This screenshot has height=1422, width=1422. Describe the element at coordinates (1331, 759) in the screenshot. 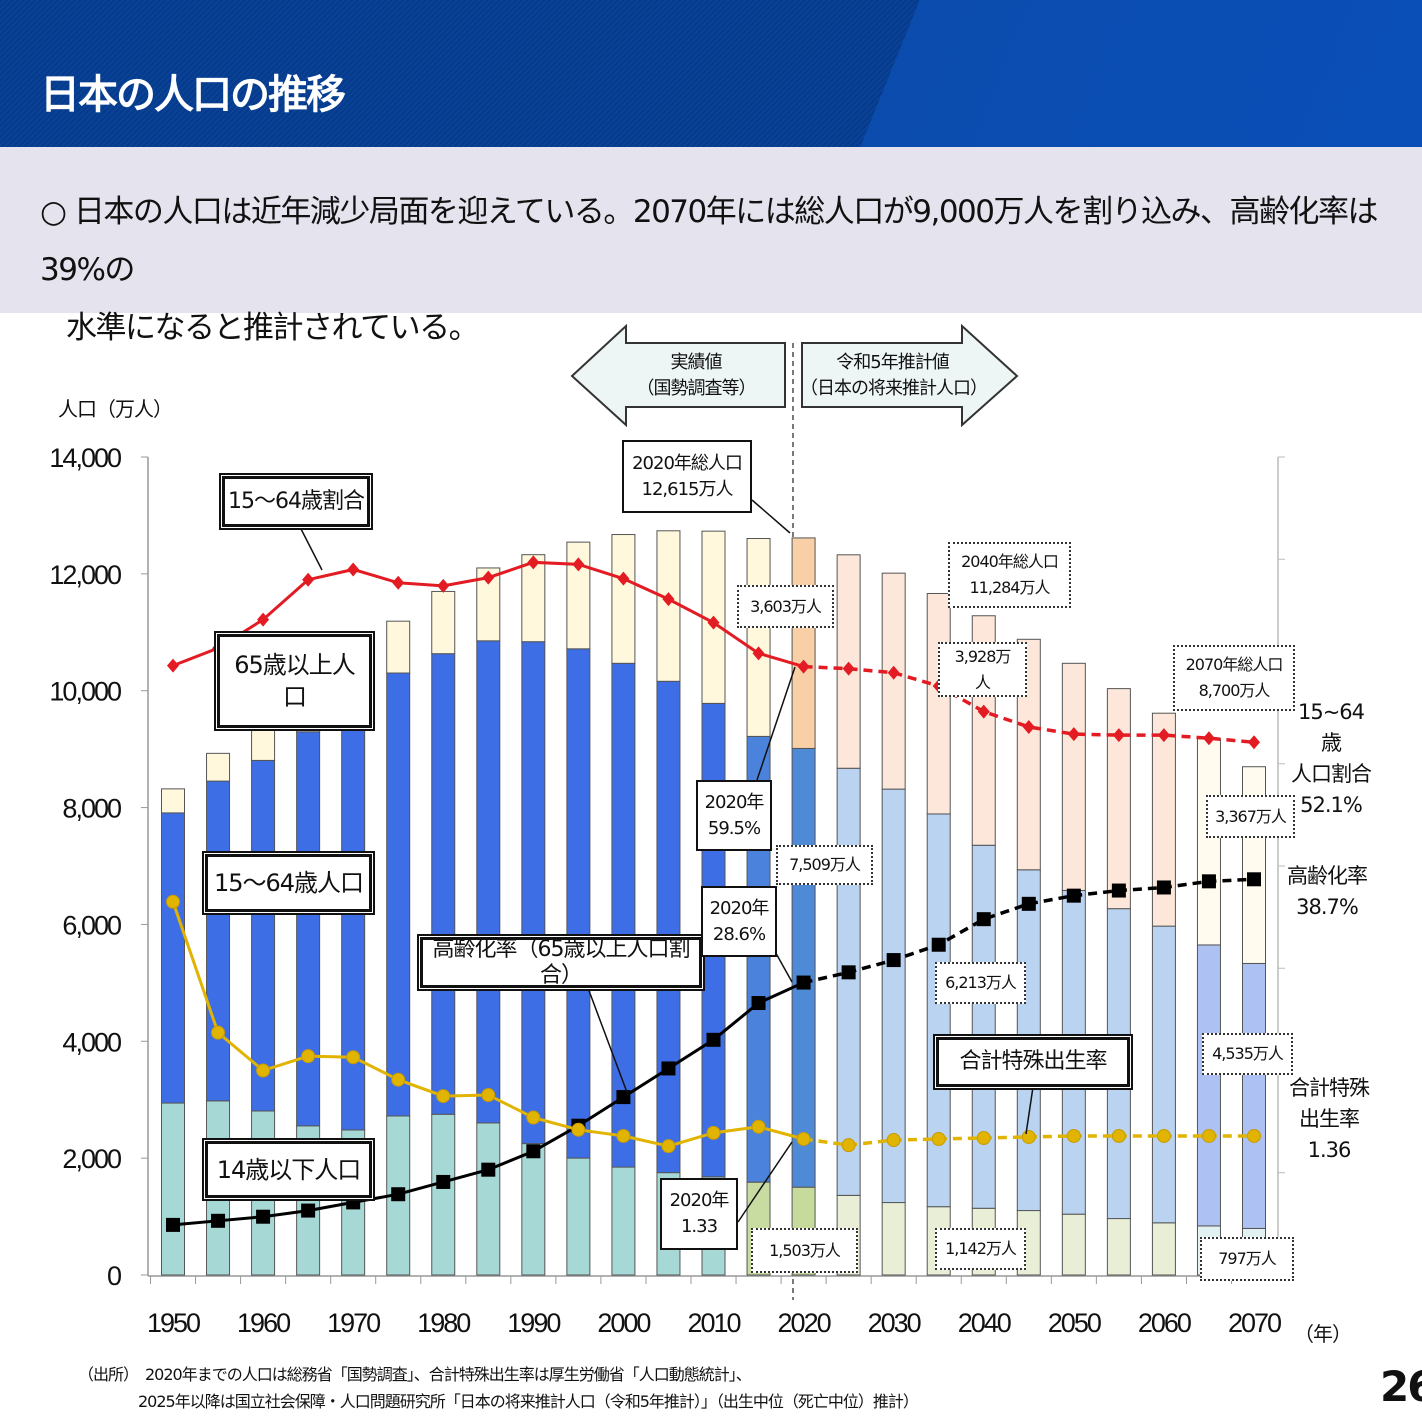

I see `right-label-ratio: 15~64歳 人口割合 52.1%` at that location.